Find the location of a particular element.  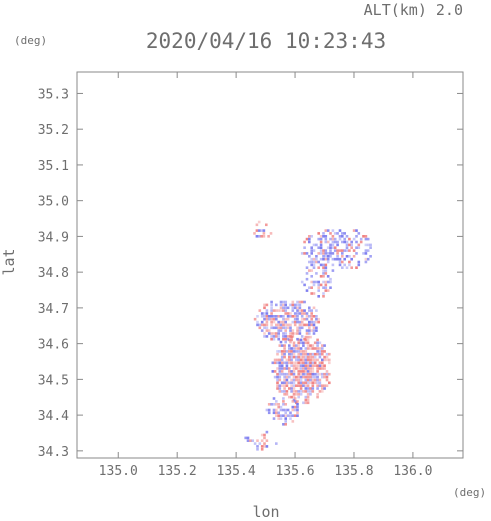

y-unit-label: (deg) is located at coordinates (30, 40).